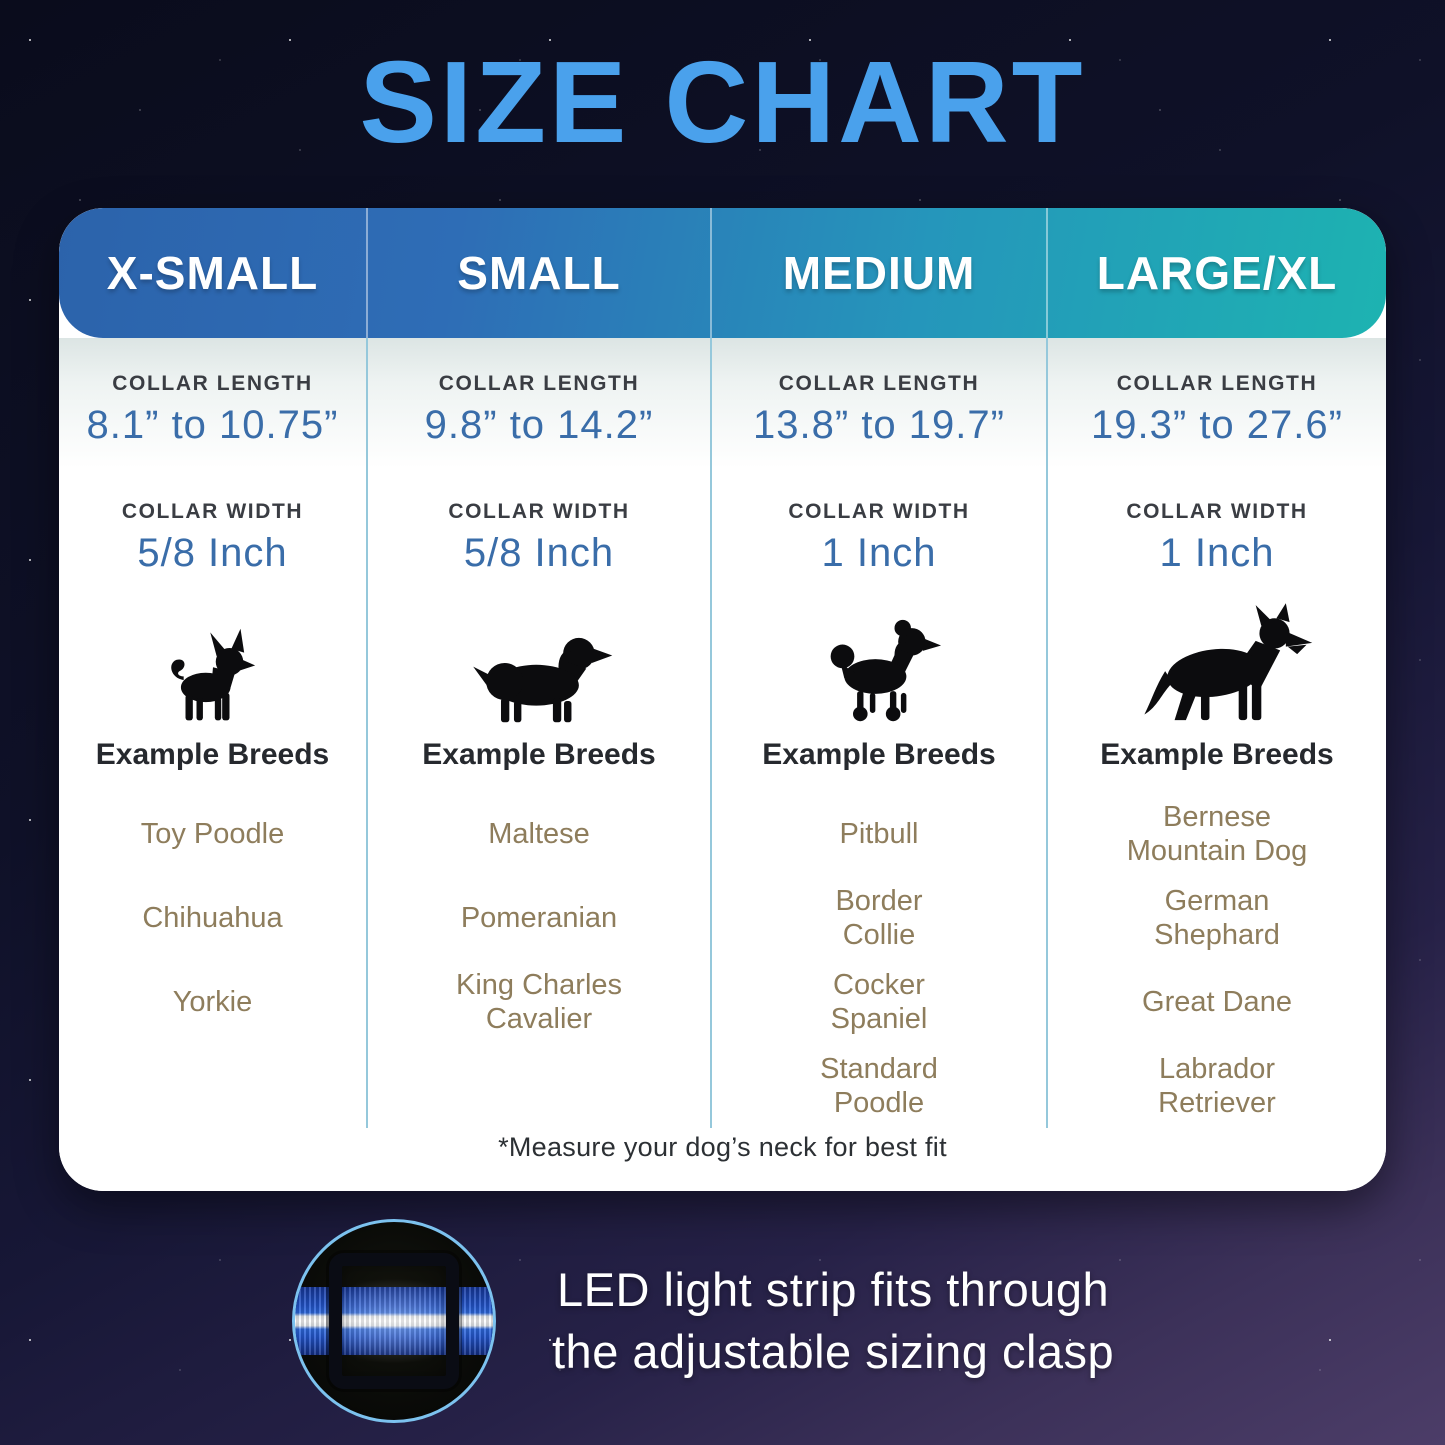  What do you see at coordinates (1228, 662) in the screenshot?
I see `german-shepherd-icon` at bounding box center [1228, 662].